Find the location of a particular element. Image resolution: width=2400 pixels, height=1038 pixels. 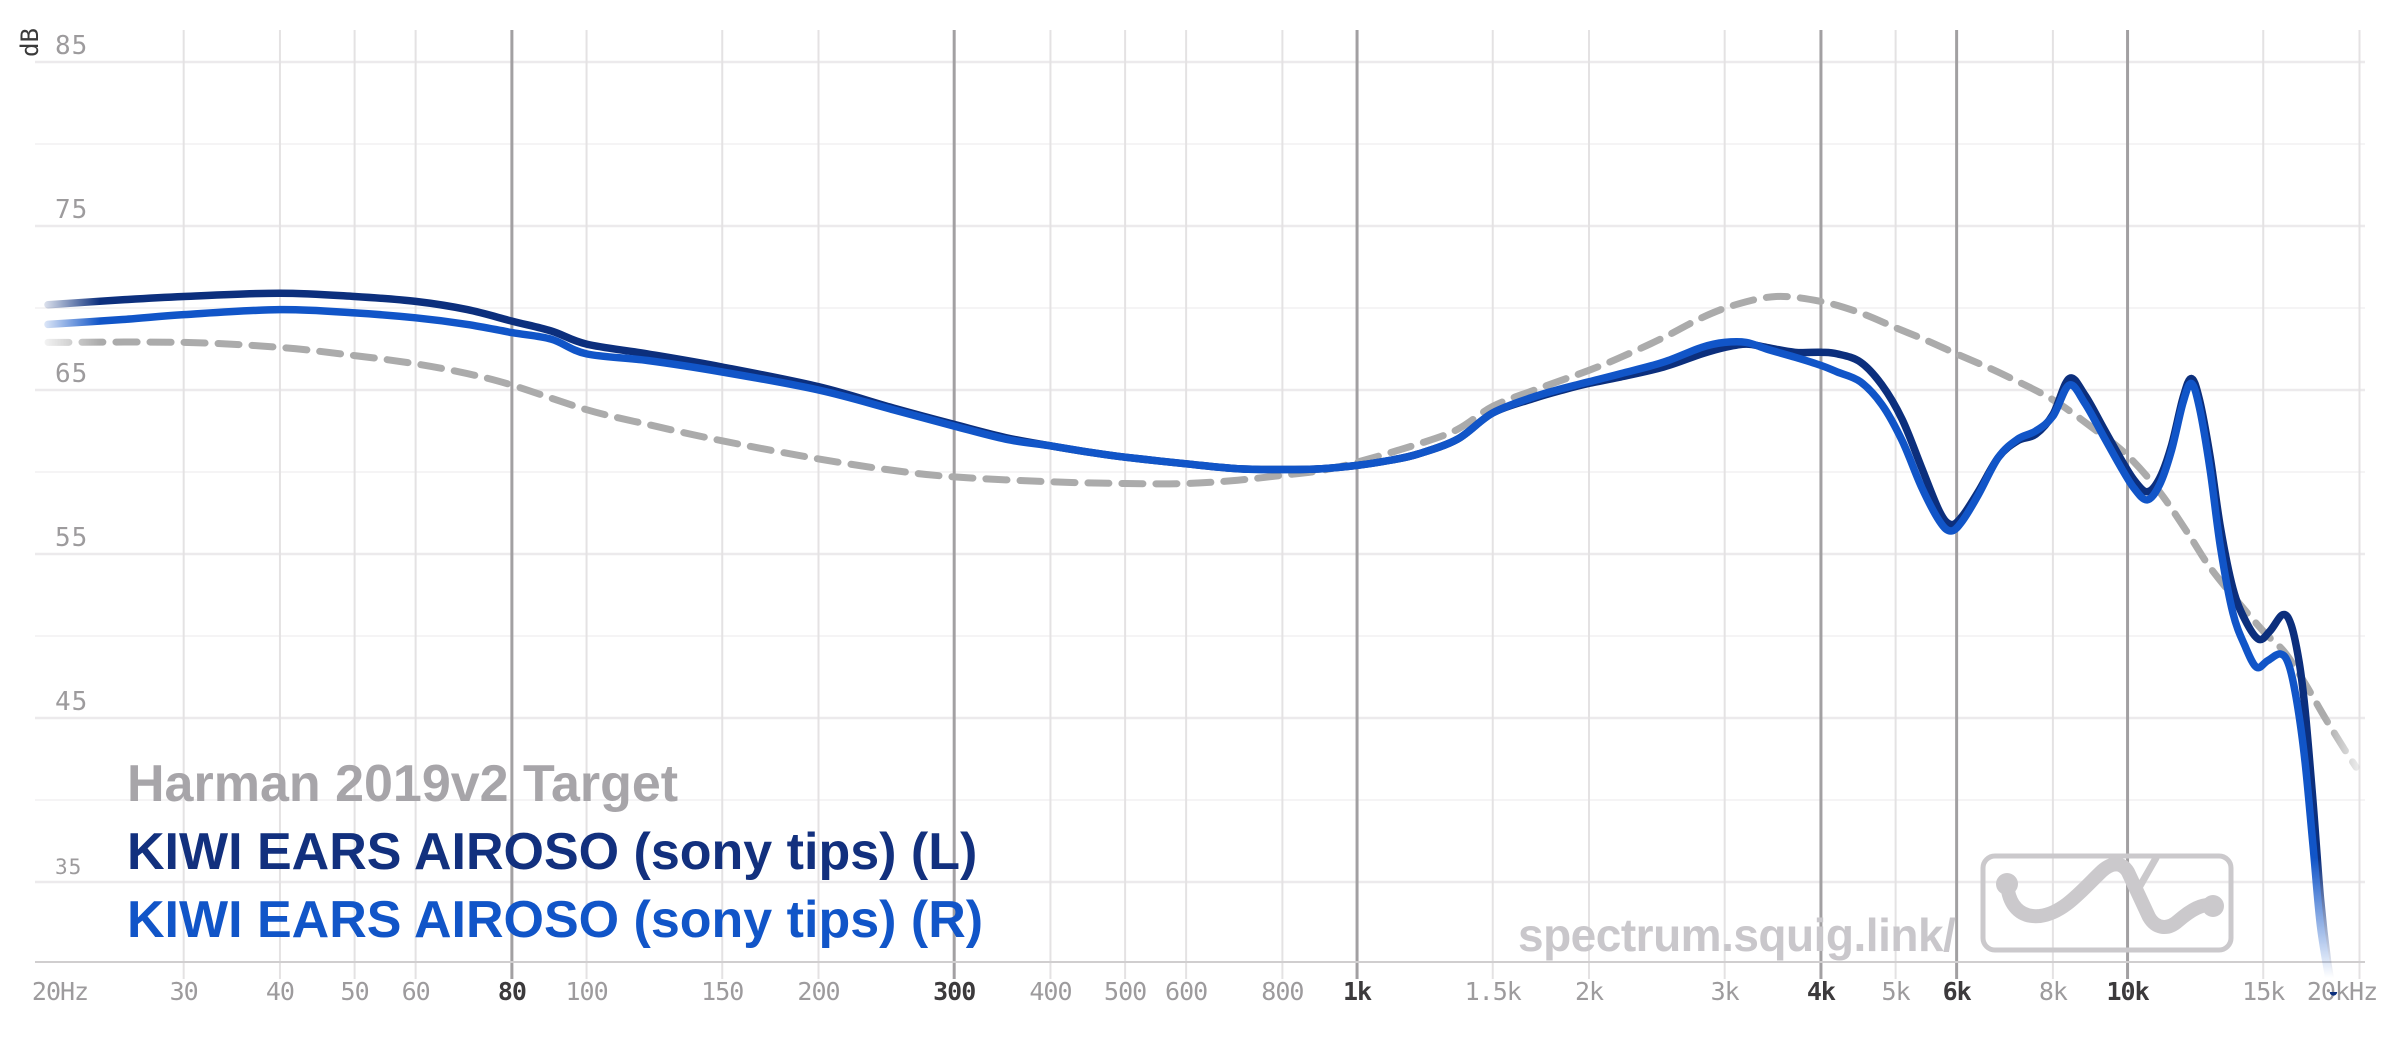

x-tick-label: 800 is located at coordinates (1282, 991).